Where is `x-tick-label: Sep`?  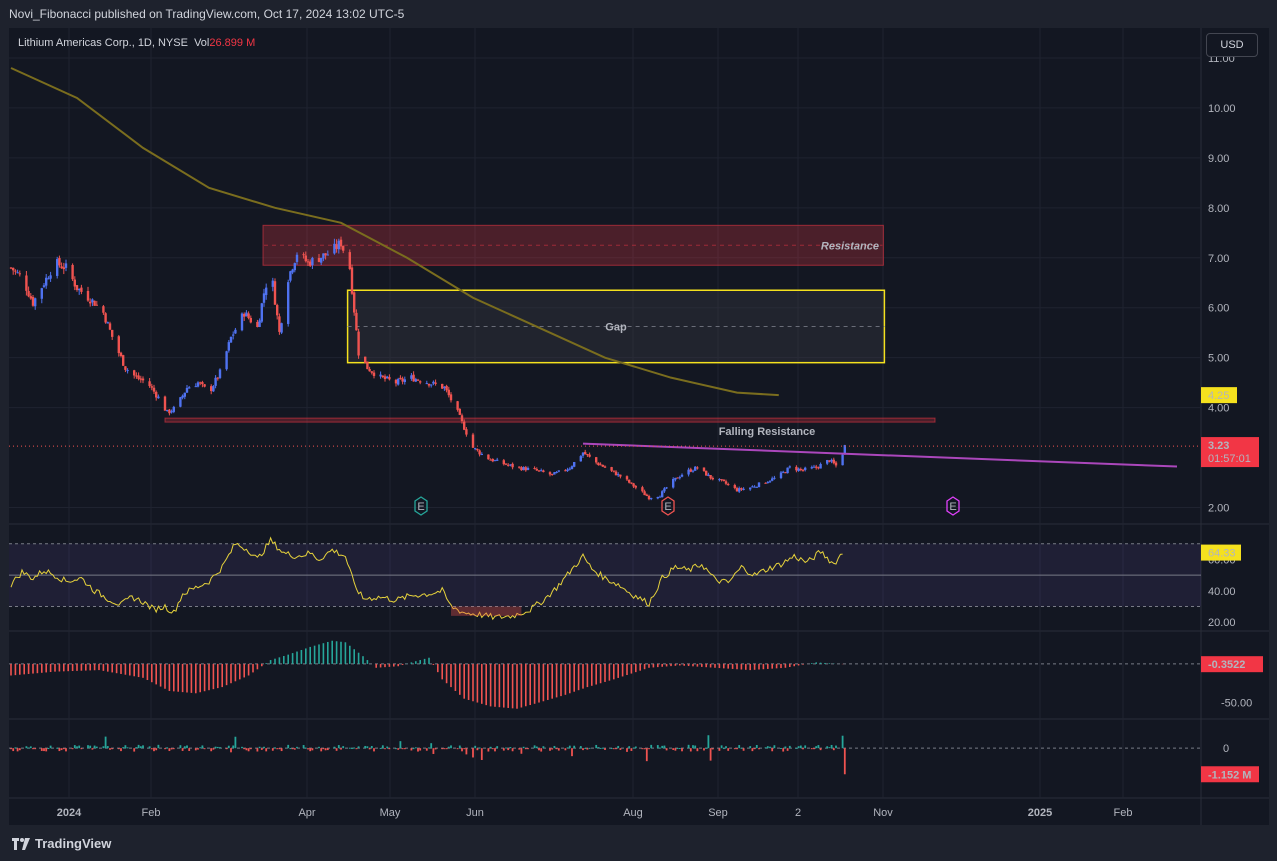
x-tick-label: Sep is located at coordinates (718, 813).